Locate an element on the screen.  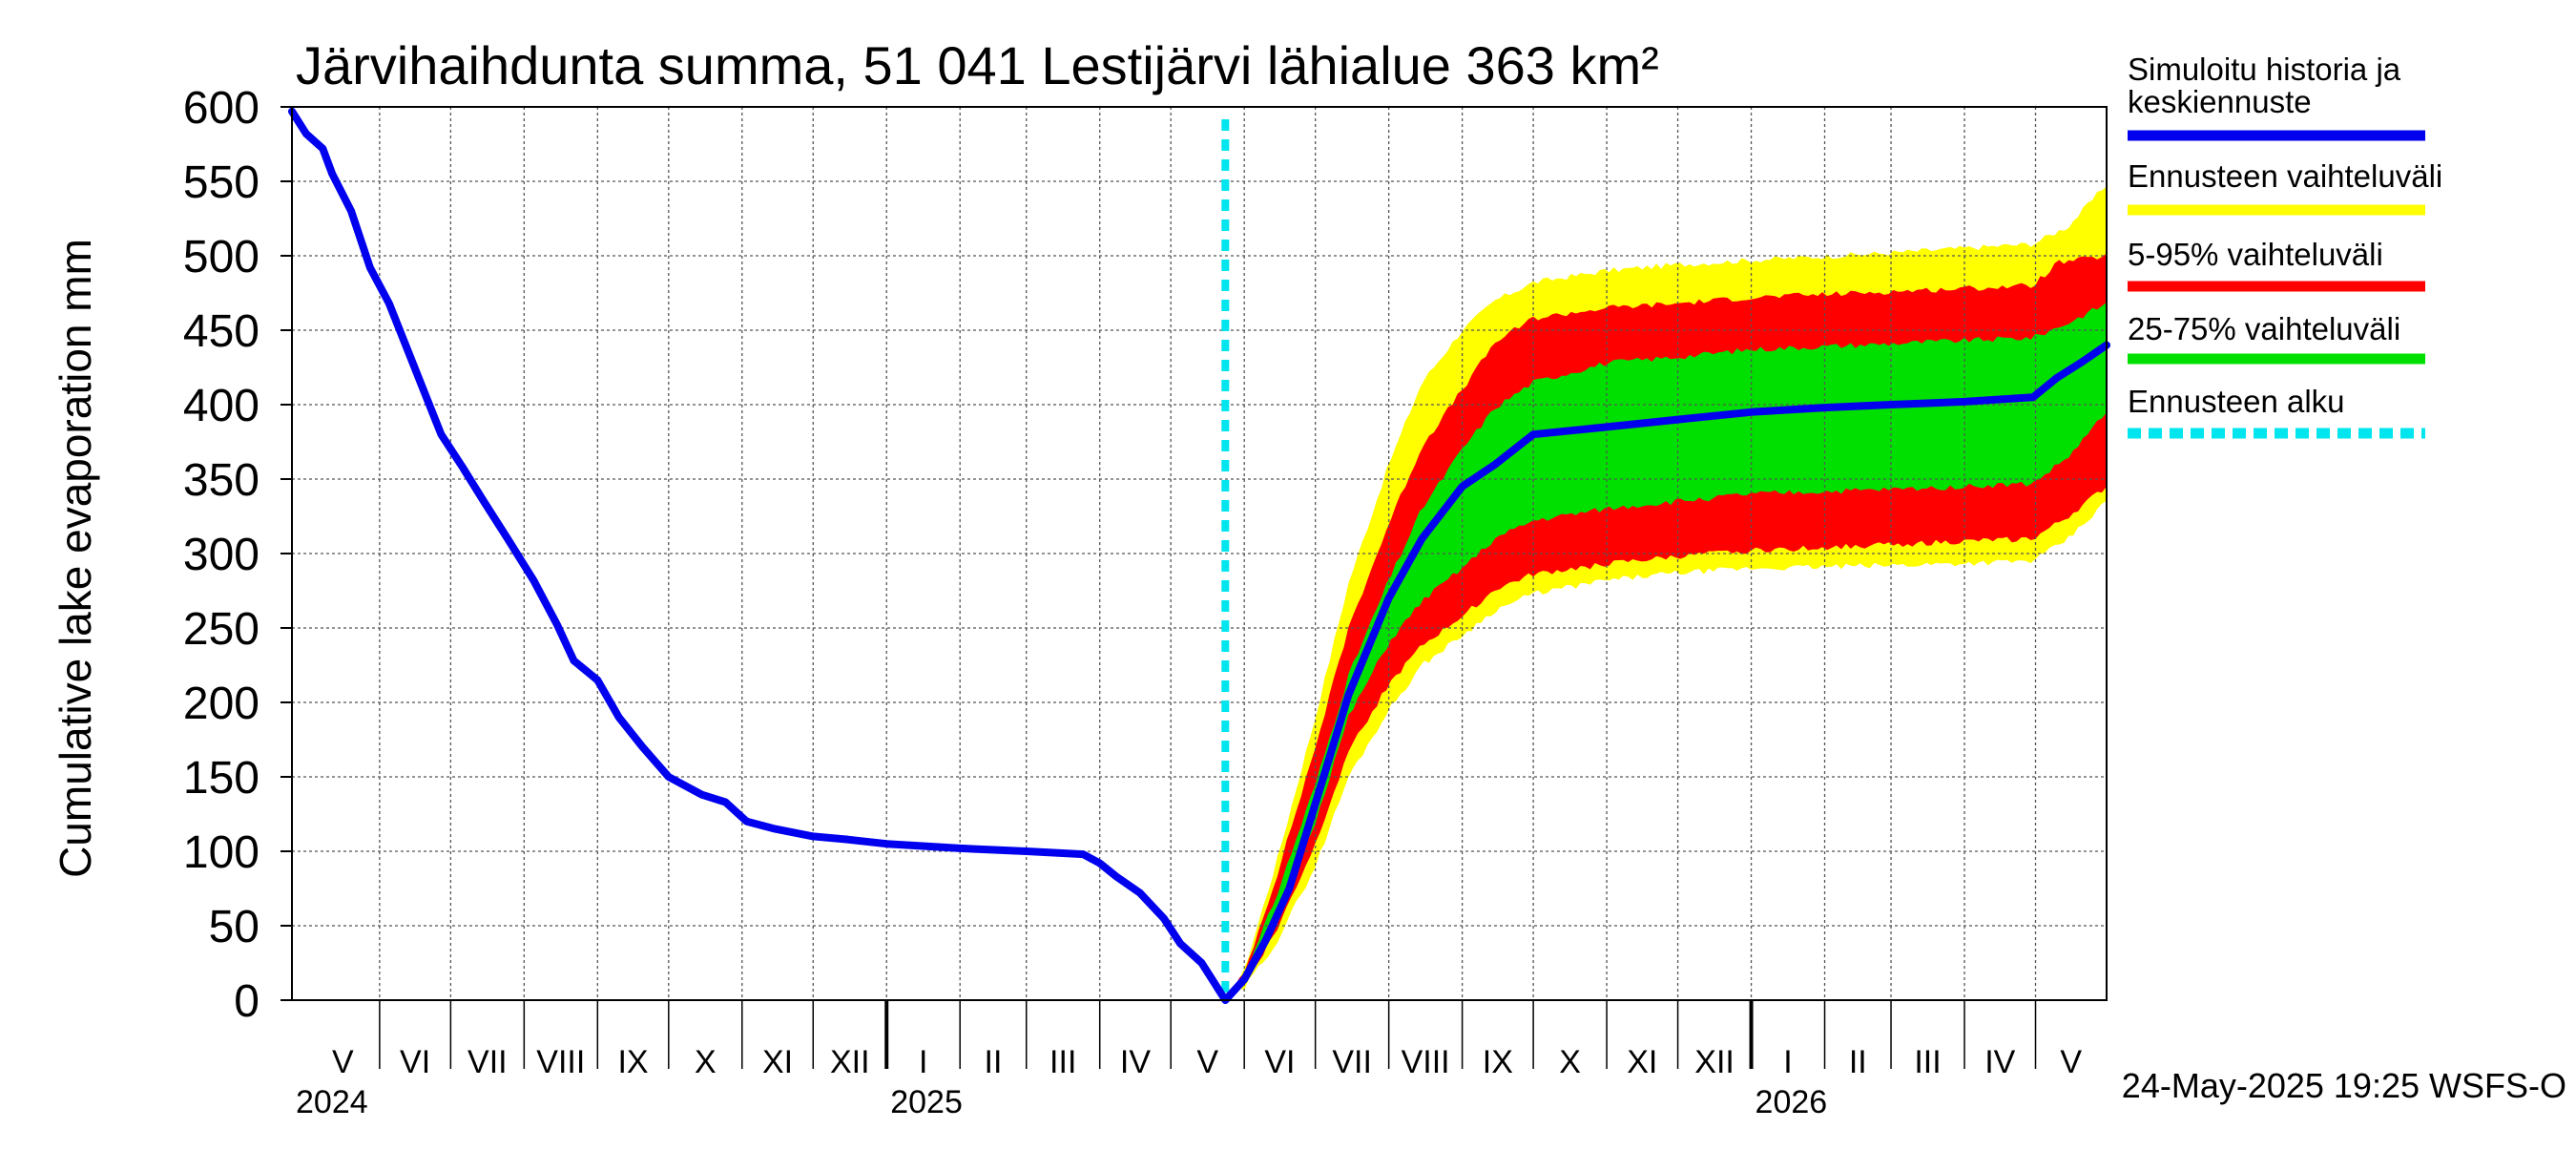
y-tick-label: 350 is located at coordinates (221, 480).